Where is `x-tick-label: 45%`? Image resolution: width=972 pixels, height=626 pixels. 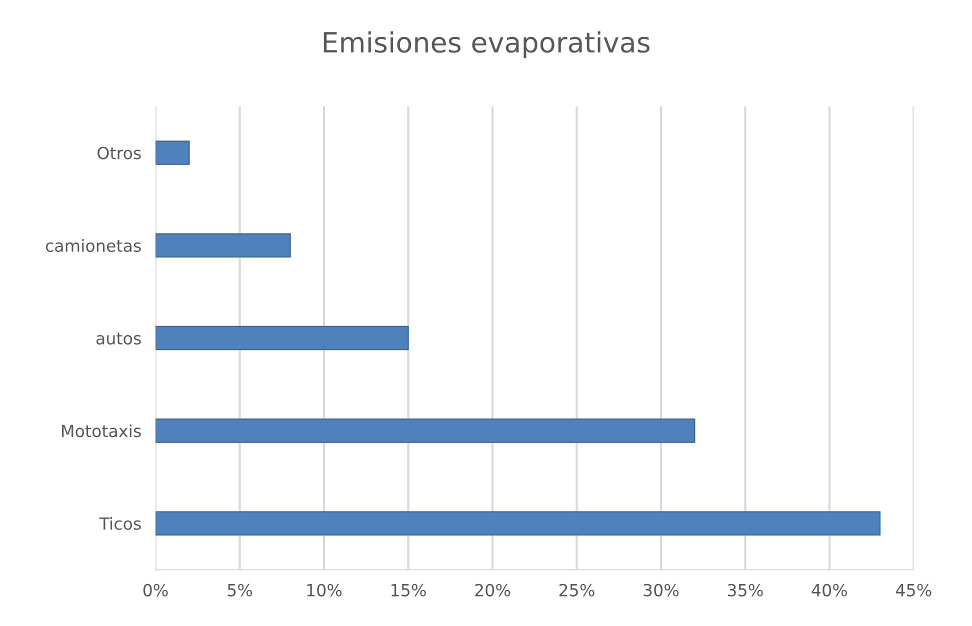
x-tick-label: 45% is located at coordinates (914, 590).